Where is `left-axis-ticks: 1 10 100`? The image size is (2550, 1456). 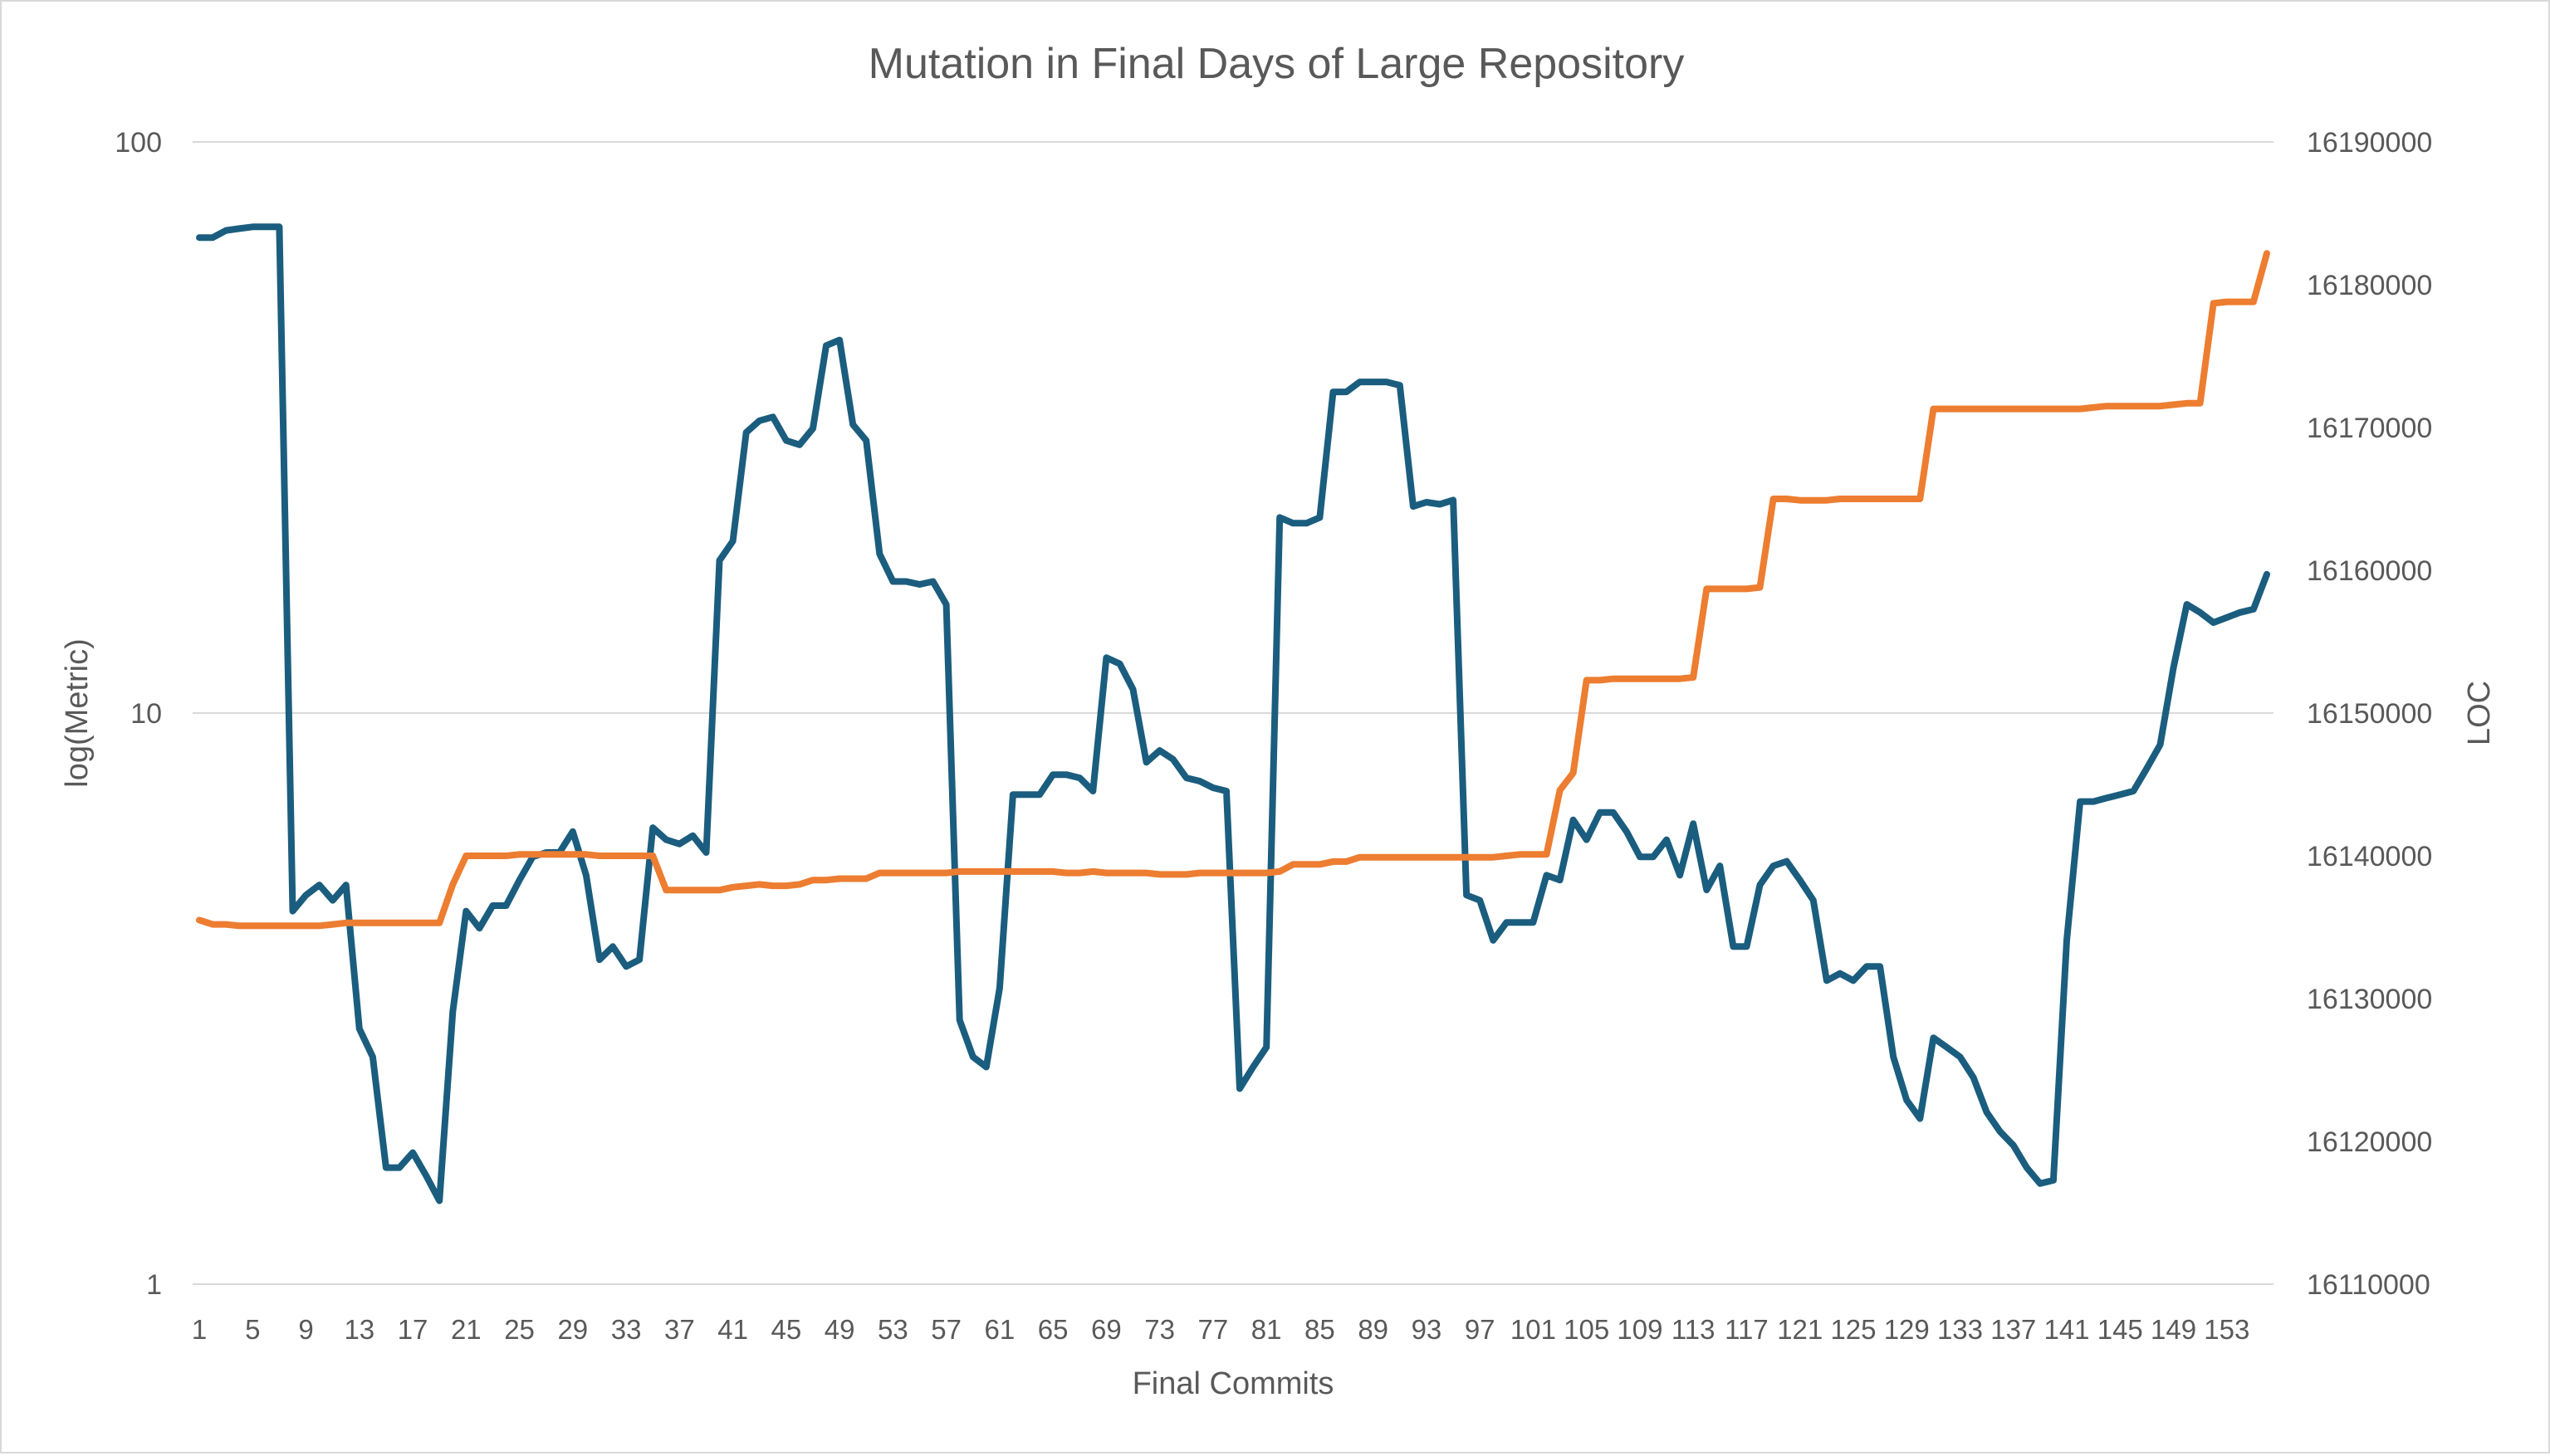
left-axis-ticks: 1 10 100 is located at coordinates (138, 714).